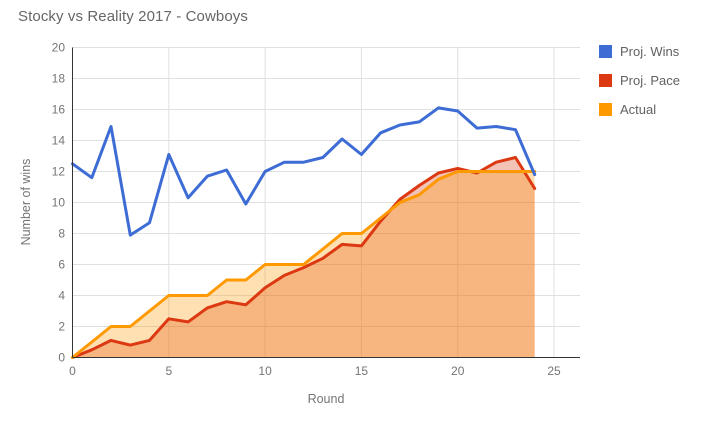  Describe the element at coordinates (59, 141) in the screenshot. I see `y-tick-label: 14` at that location.